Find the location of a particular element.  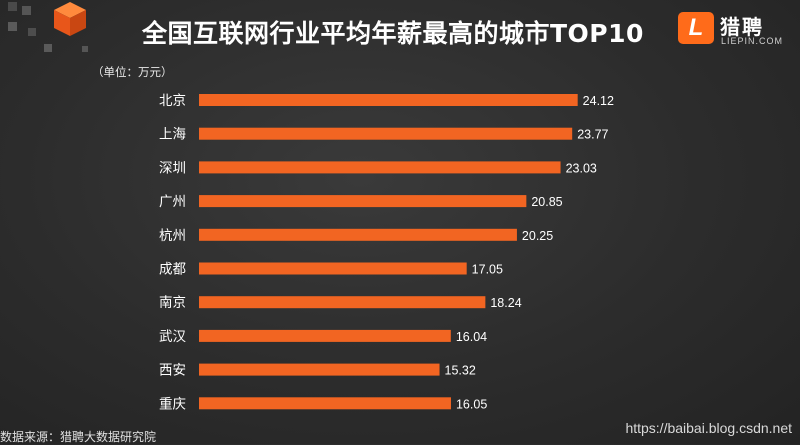

value-label: 20.85 is located at coordinates (546, 202).